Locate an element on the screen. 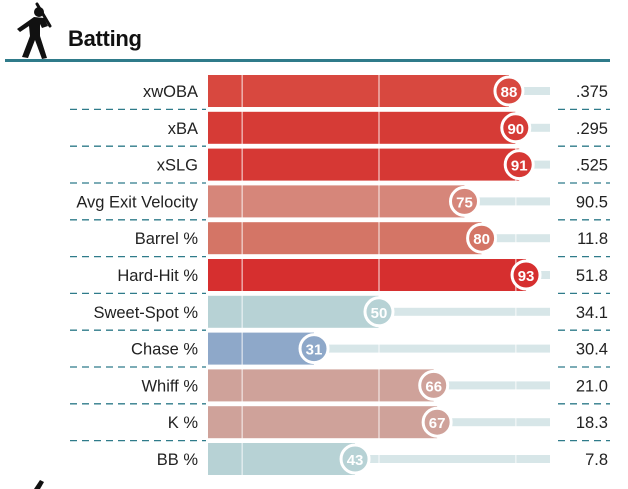 This screenshot has height=489, width=628. metric-value: 90.5 is located at coordinates (592, 202).